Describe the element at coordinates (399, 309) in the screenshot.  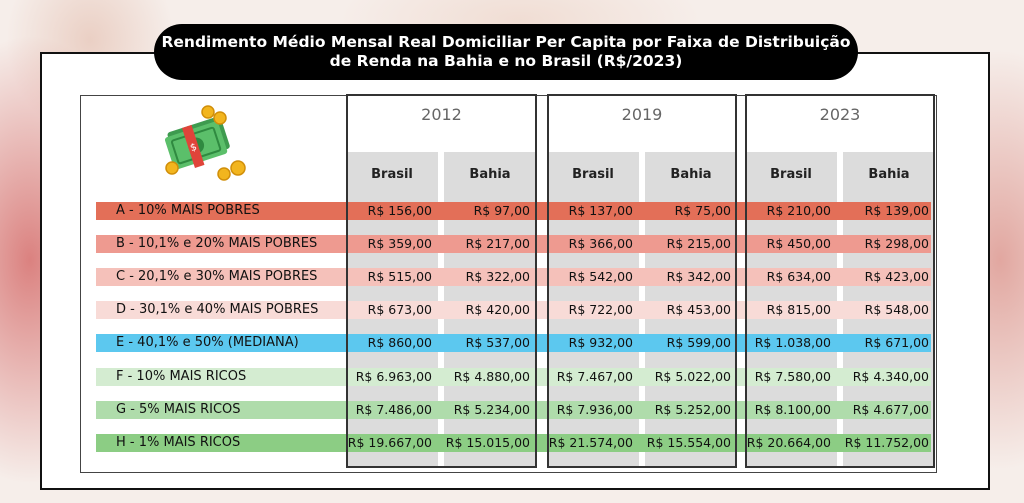
I see `table-cell: R$ 673,00` at that location.